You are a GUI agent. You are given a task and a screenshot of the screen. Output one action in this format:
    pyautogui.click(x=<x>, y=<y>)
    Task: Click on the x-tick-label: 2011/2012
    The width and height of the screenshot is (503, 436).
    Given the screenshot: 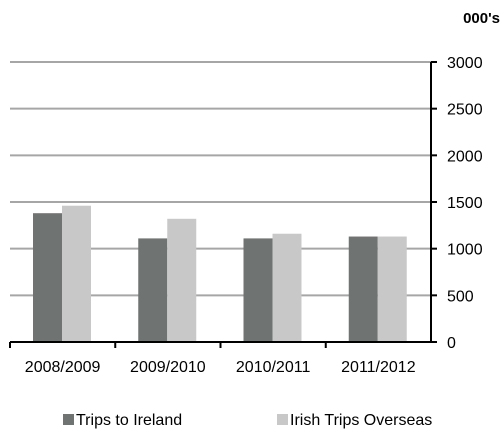 What is the action you would take?
    pyautogui.click(x=378, y=367)
    